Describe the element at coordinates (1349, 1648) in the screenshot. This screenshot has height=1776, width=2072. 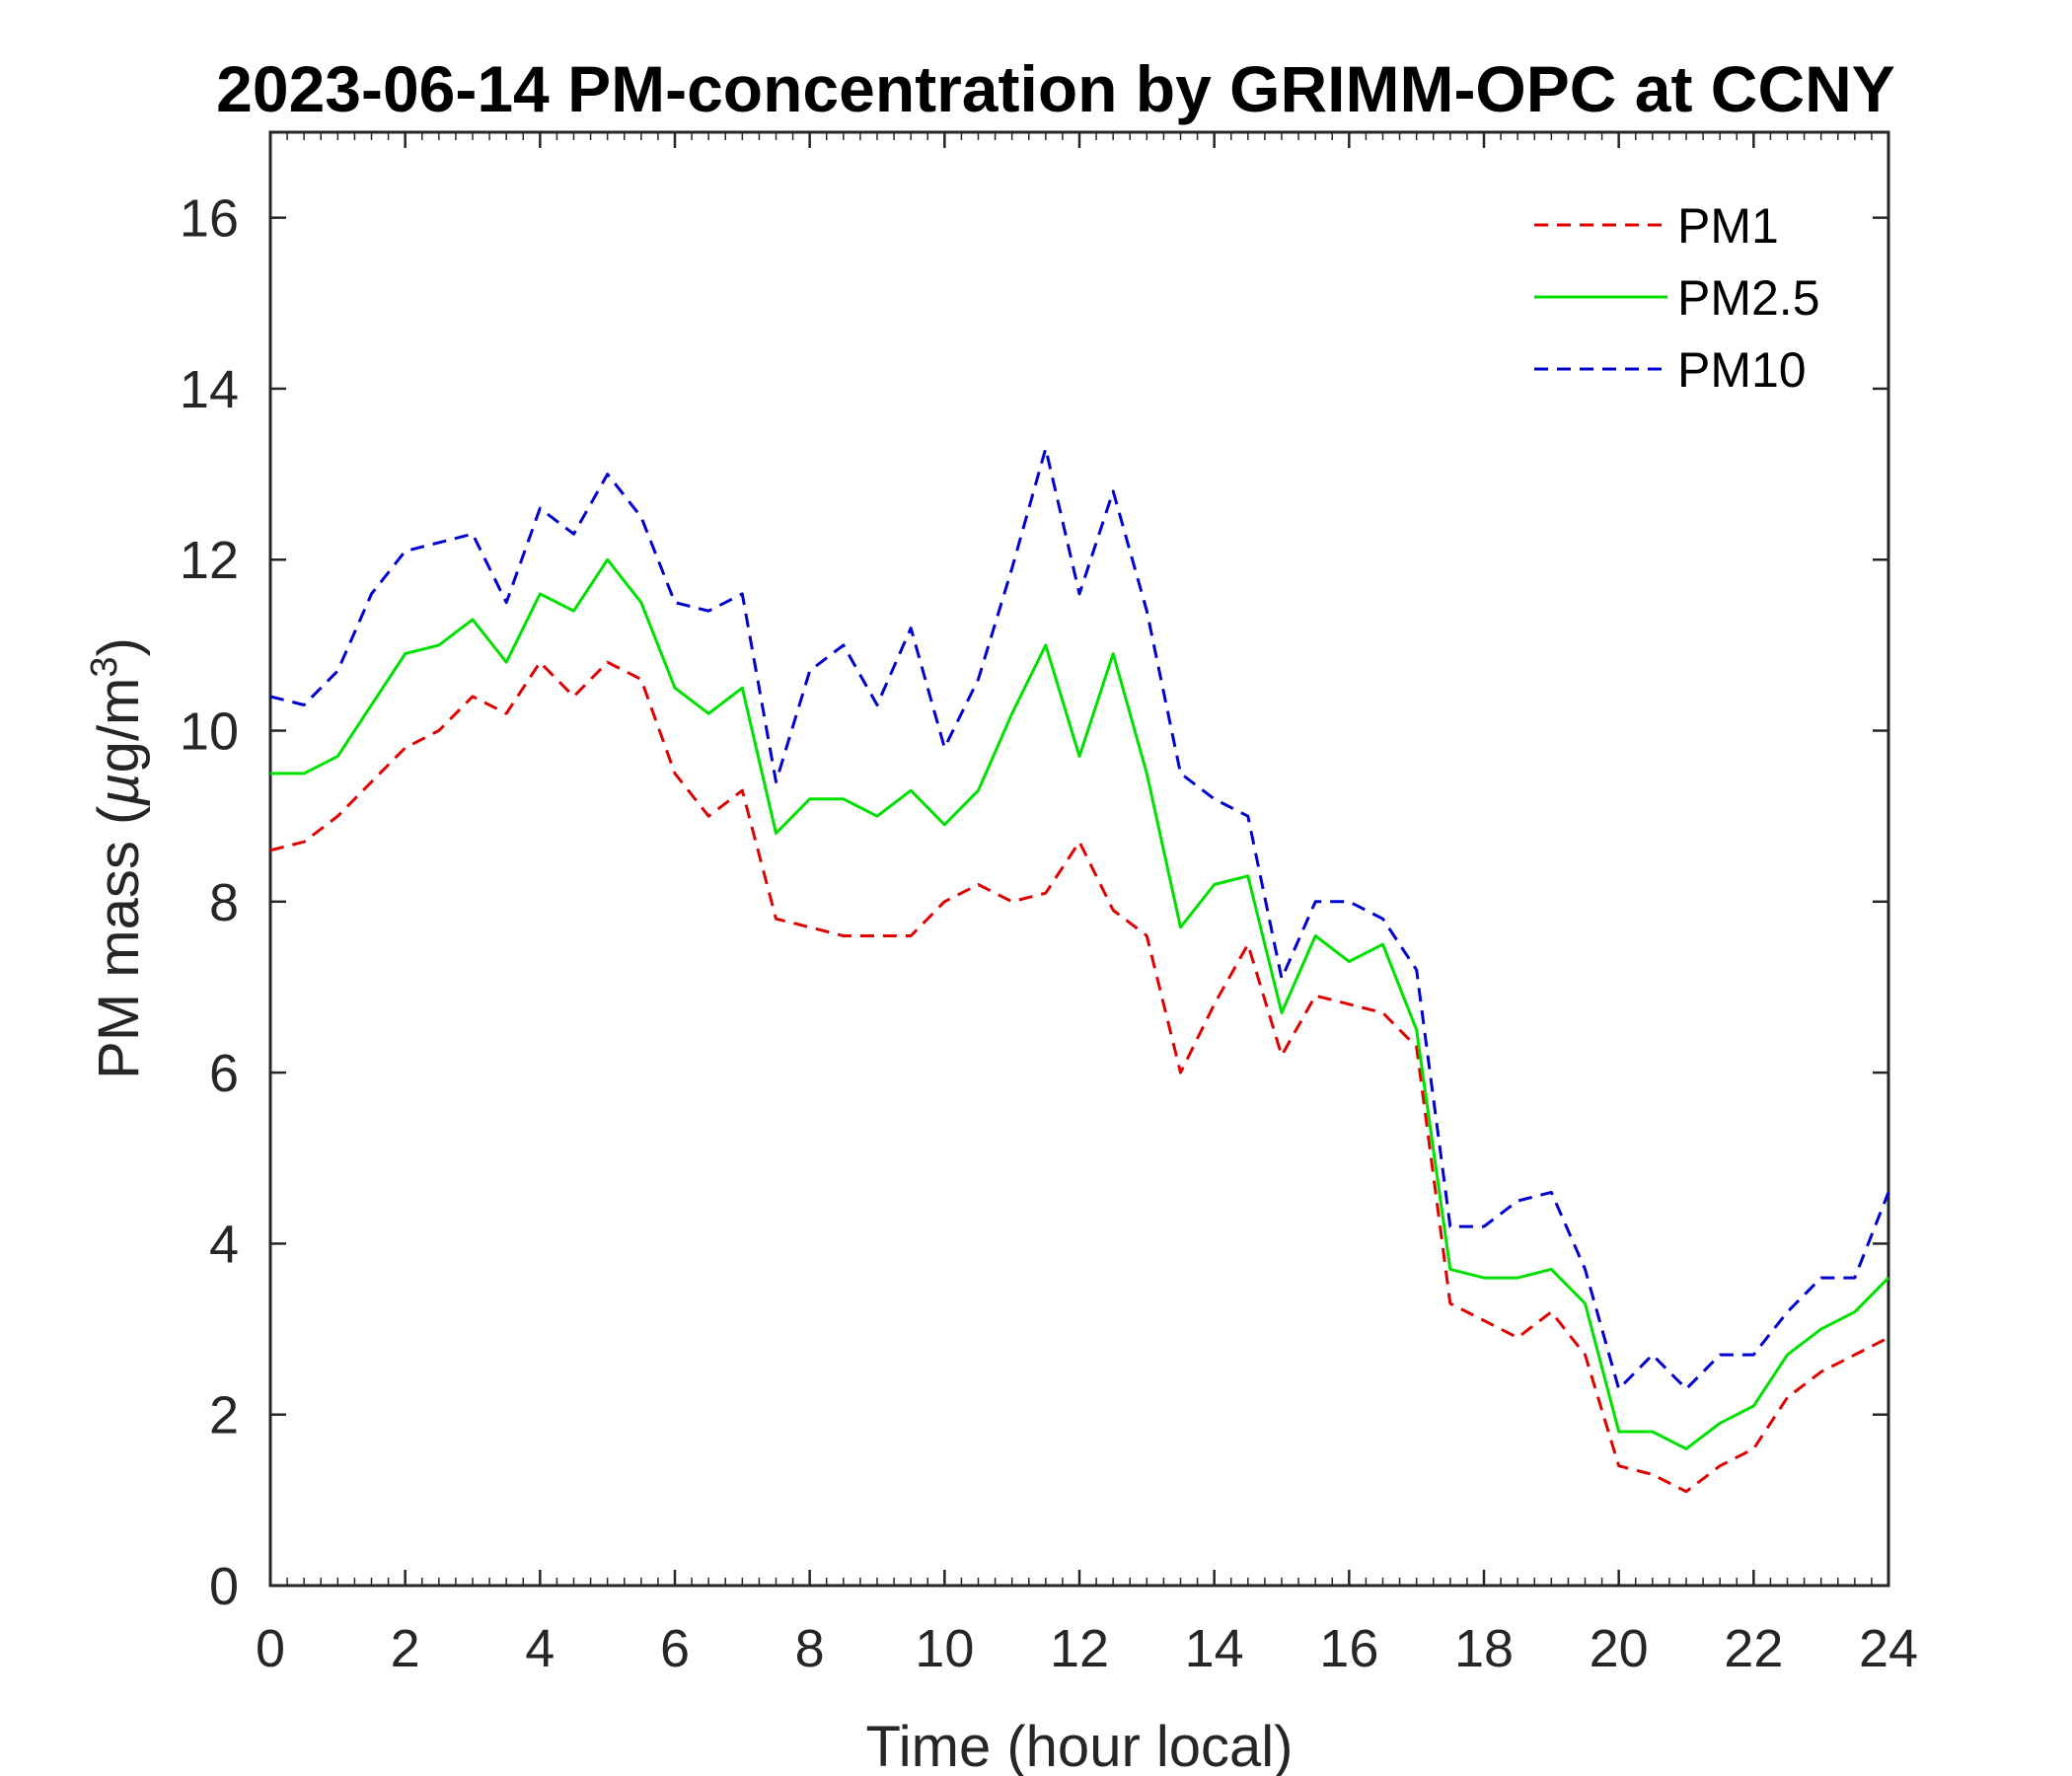
I see `x-tick-label: 16` at that location.